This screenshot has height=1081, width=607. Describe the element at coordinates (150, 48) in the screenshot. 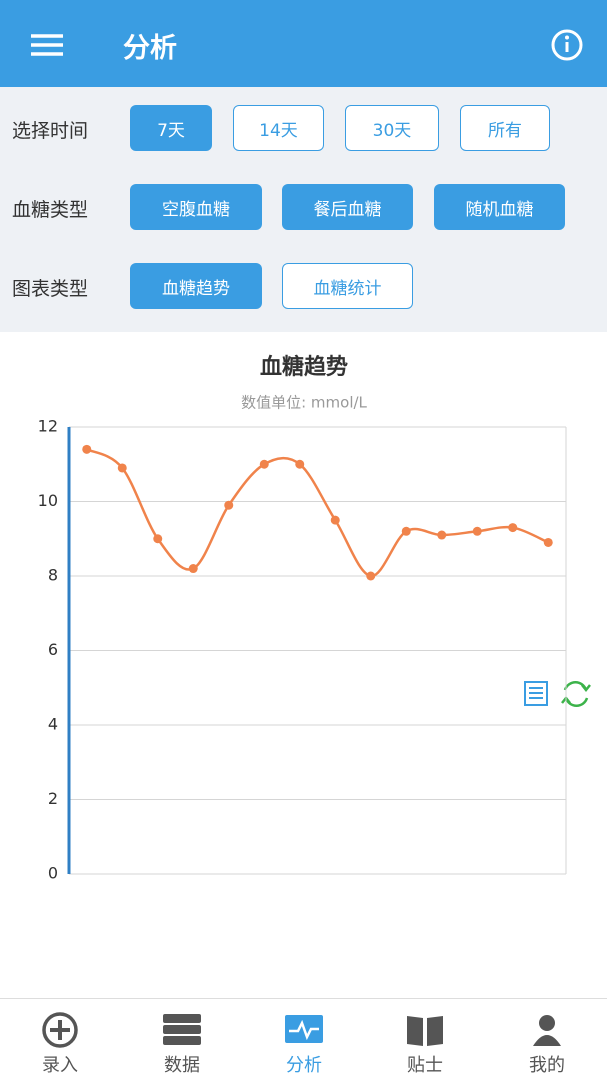

I see `page-title: 分析` at that location.